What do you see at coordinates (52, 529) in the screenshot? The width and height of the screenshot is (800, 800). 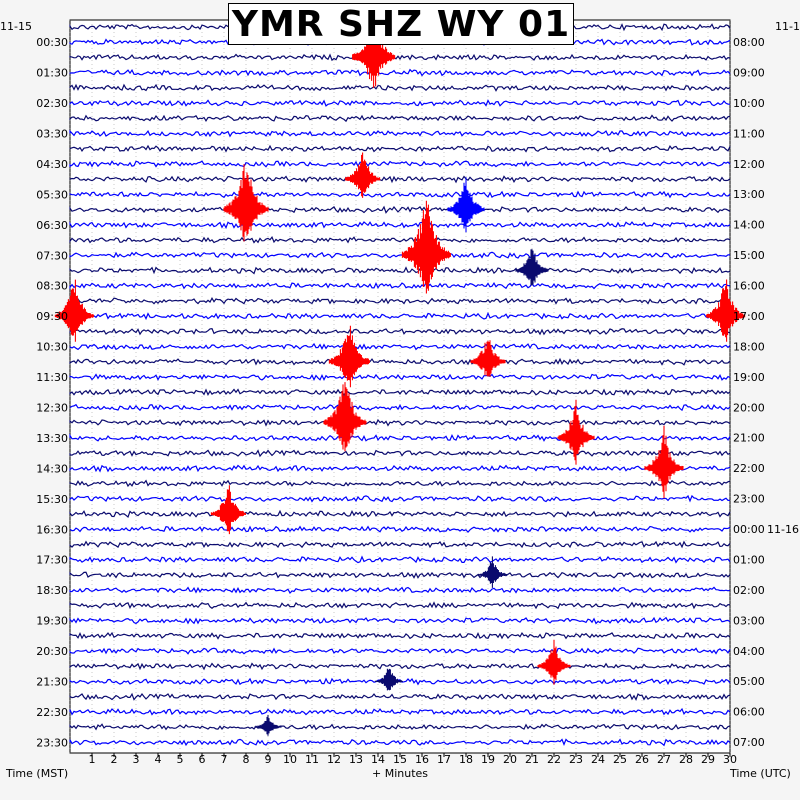 I see `left-time-label: 16:30` at bounding box center [52, 529].